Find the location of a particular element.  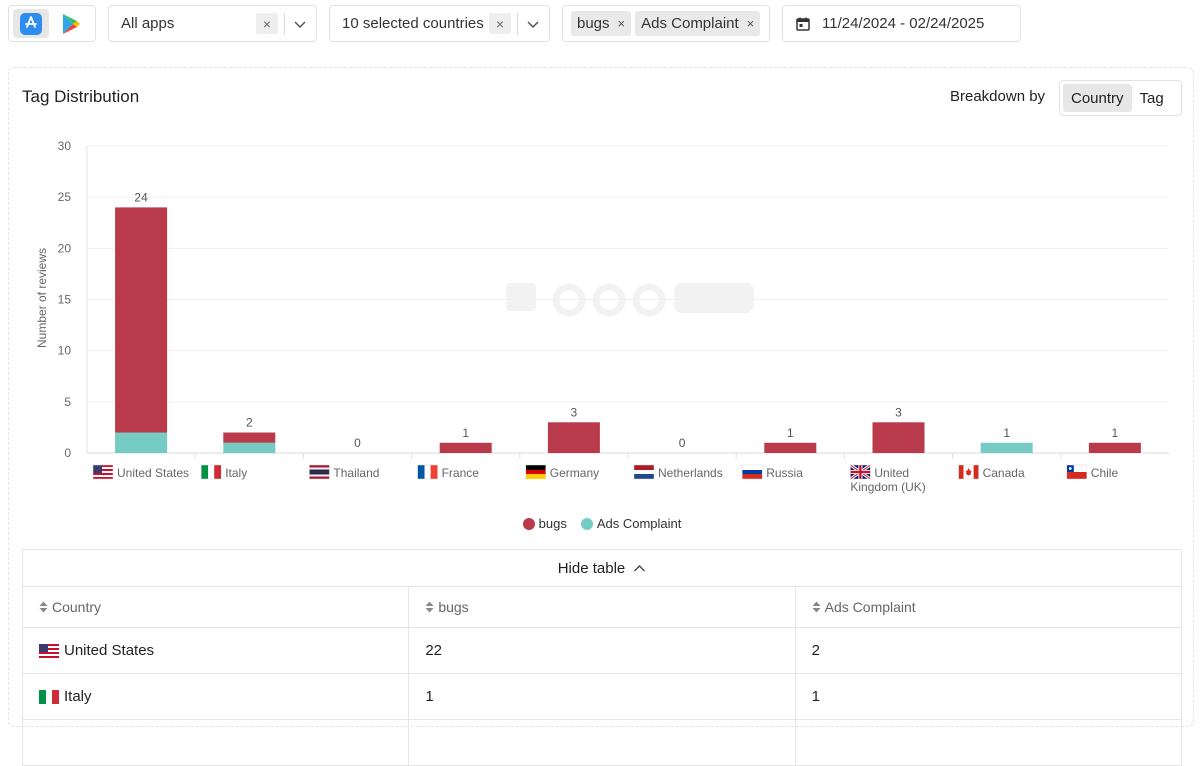

y-tick-label: 5 is located at coordinates (67, 402).